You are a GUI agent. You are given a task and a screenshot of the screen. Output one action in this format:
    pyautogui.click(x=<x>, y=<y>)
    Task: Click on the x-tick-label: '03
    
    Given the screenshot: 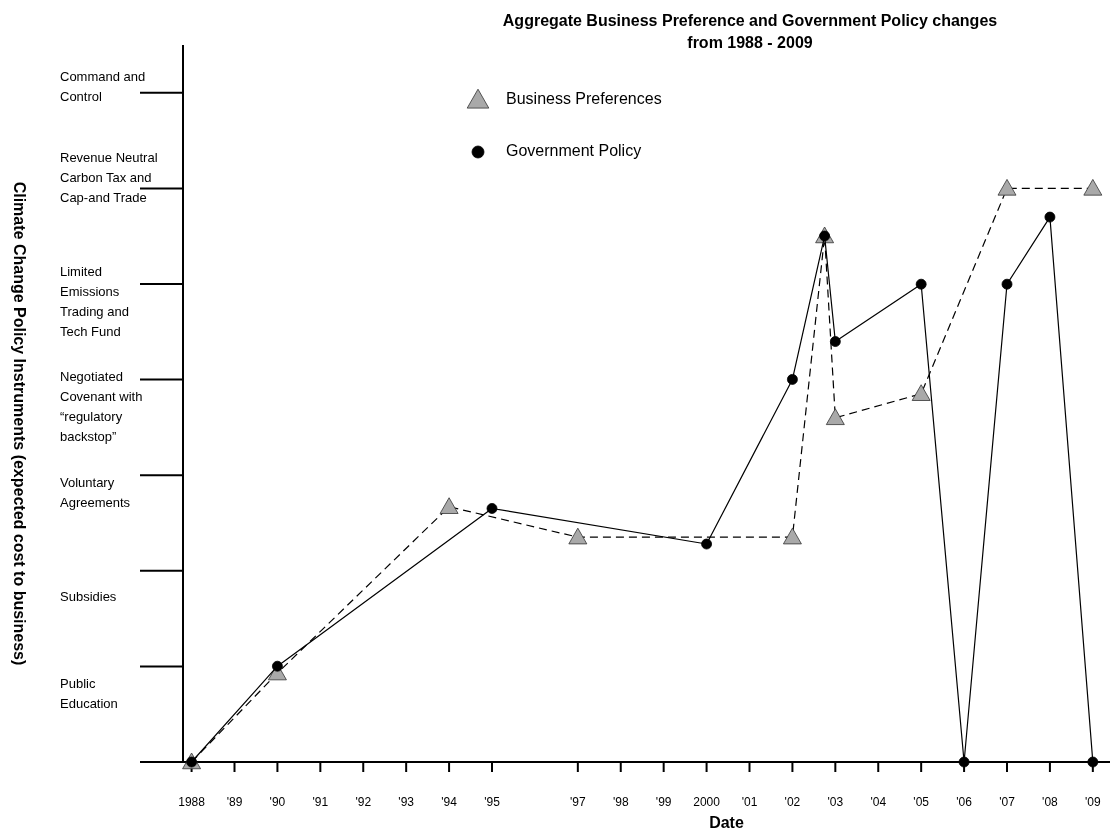 What is the action you would take?
    pyautogui.click(x=835, y=802)
    